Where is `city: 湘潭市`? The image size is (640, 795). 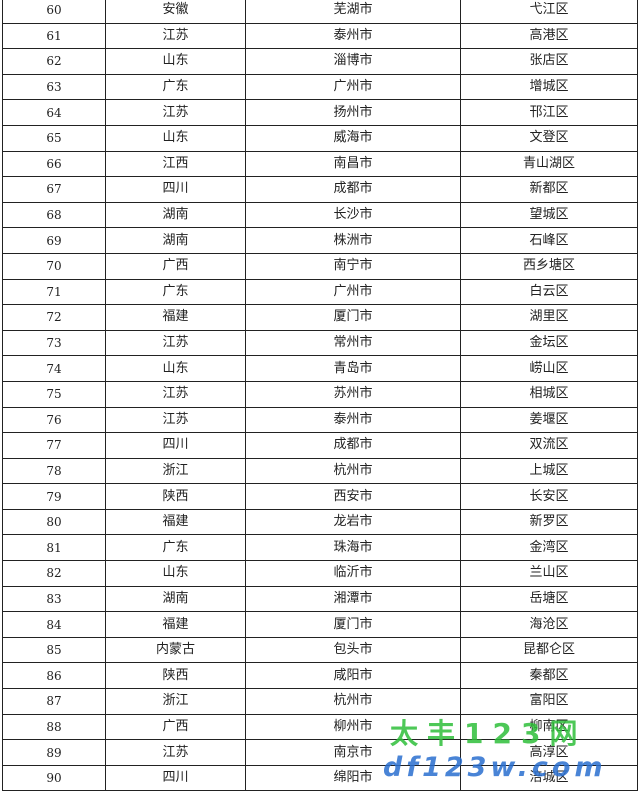 city: 湘潭市 is located at coordinates (353, 599).